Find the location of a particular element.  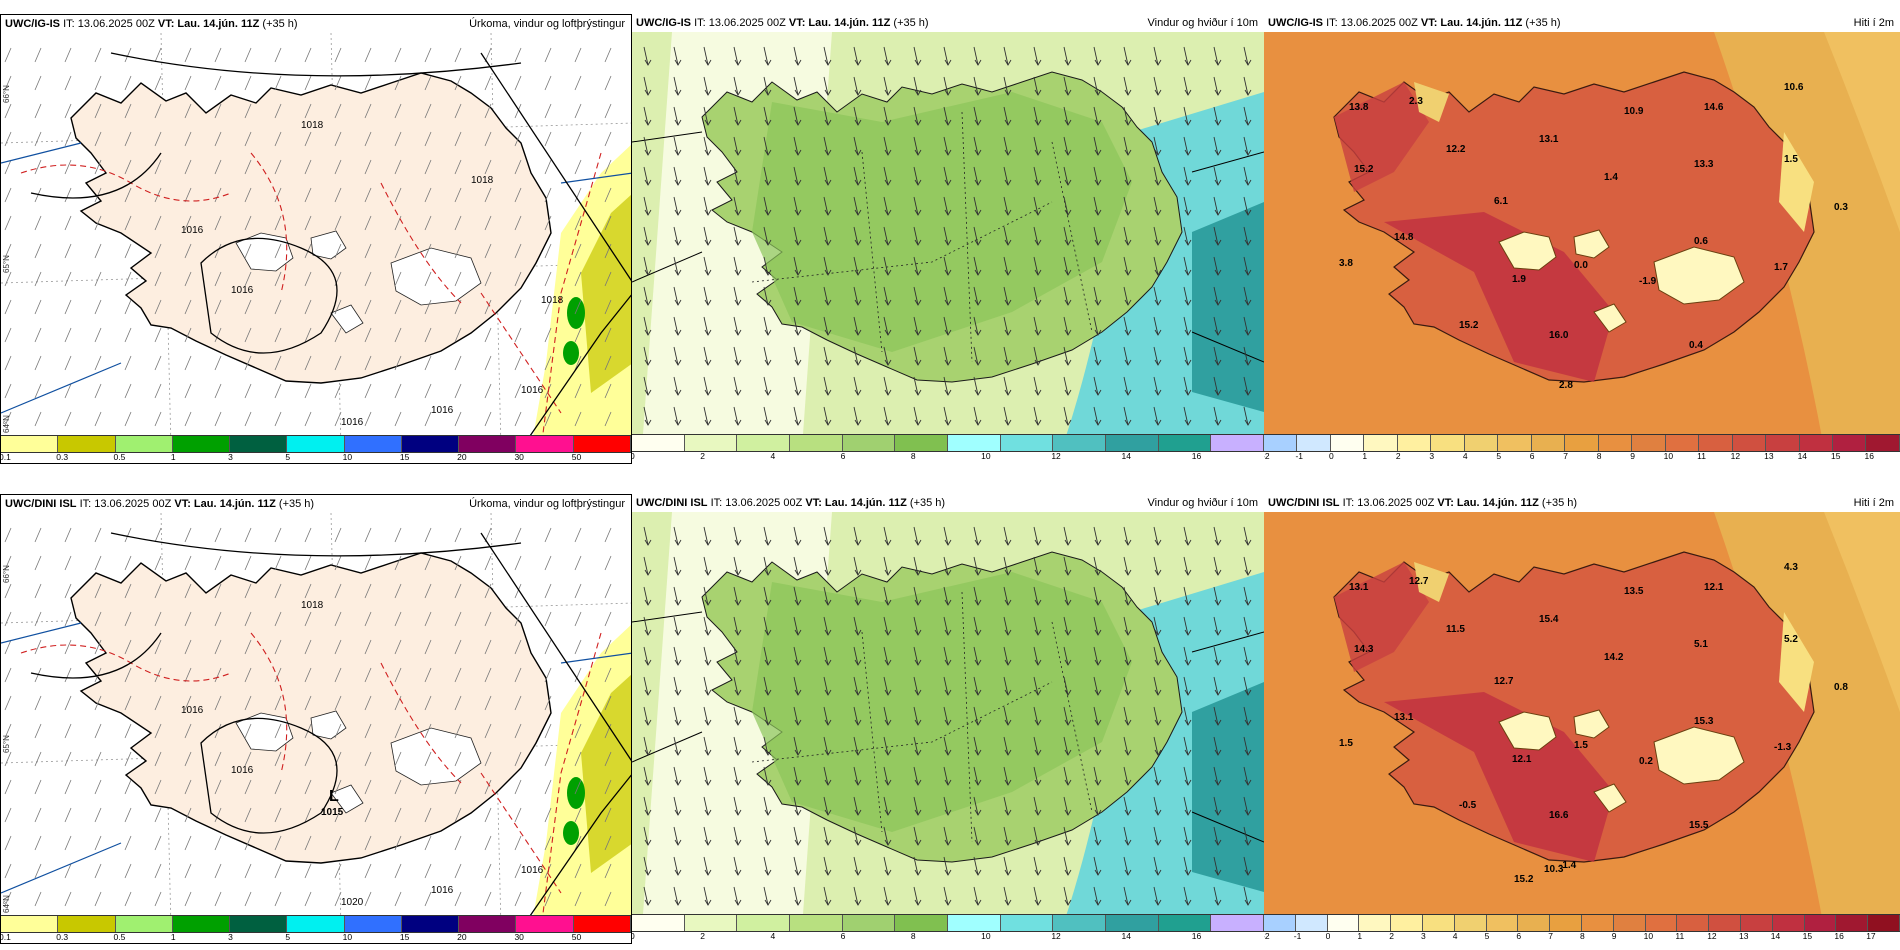

legend-tick-label: 13 is located at coordinates (1769, 456).